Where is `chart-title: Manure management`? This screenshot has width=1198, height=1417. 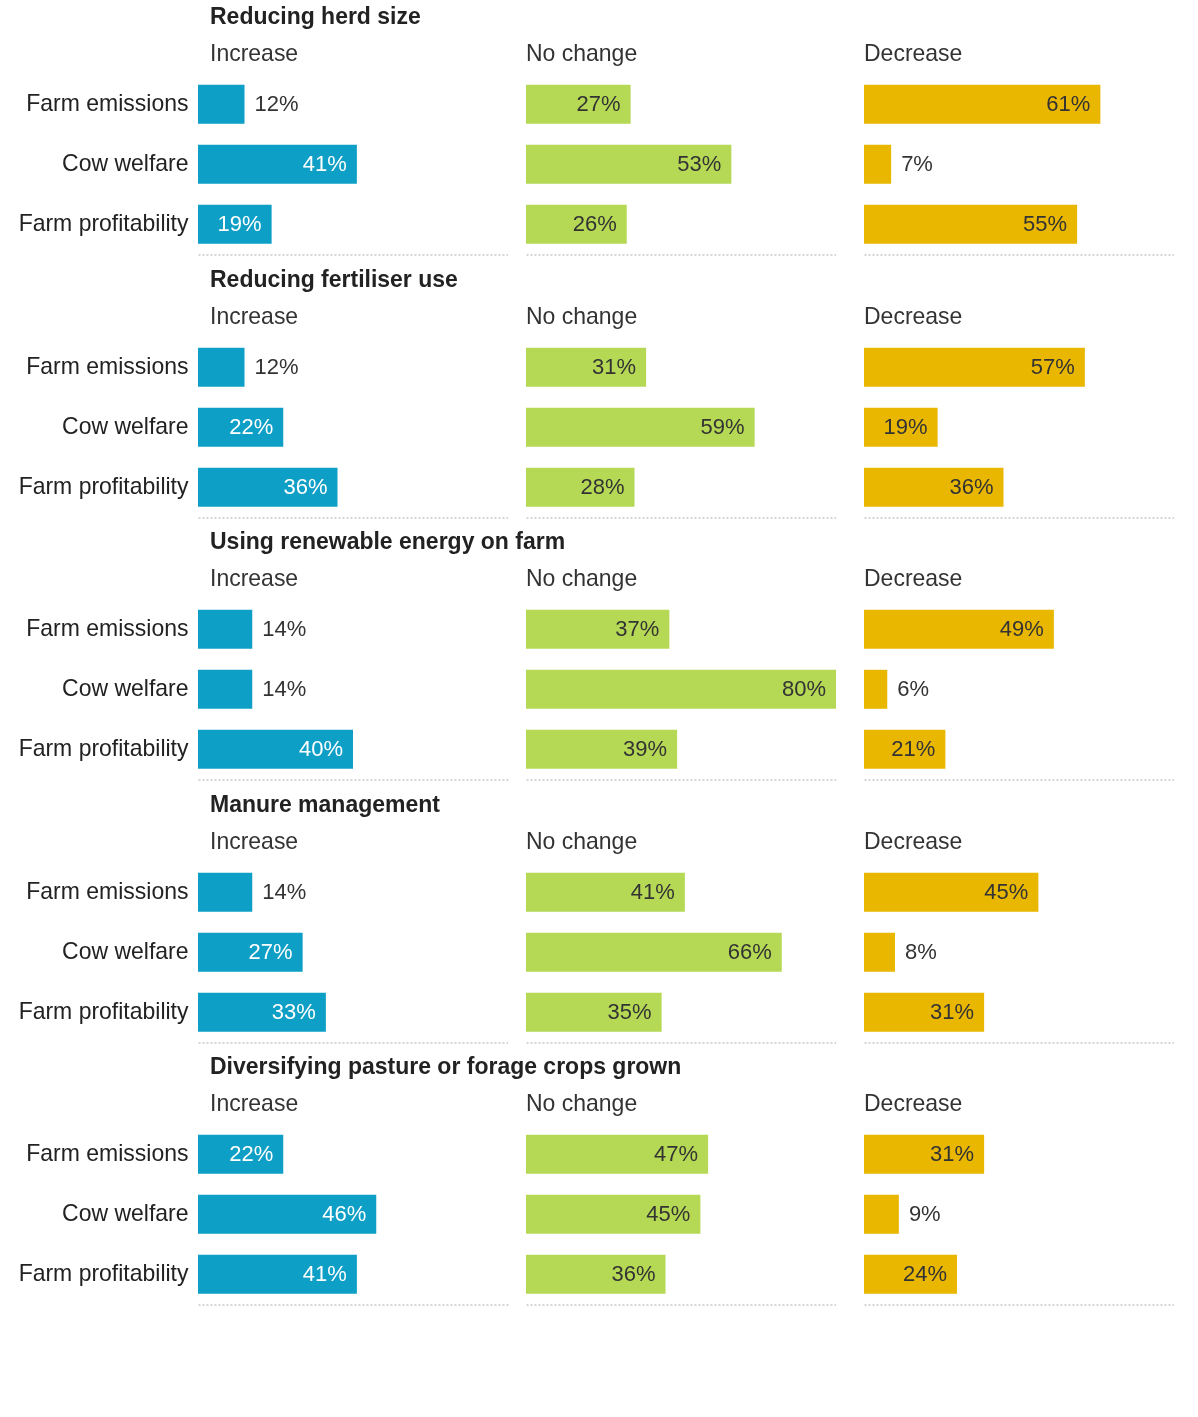 chart-title: Manure management is located at coordinates (325, 803).